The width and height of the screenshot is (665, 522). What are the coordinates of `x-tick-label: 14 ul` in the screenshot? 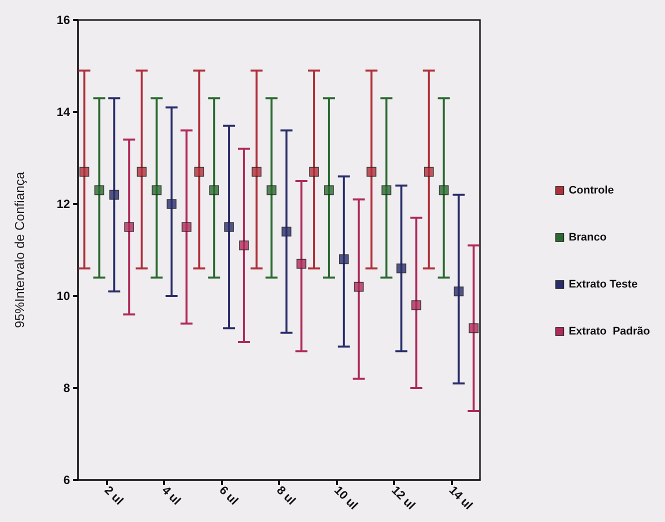 It's located at (461, 497).